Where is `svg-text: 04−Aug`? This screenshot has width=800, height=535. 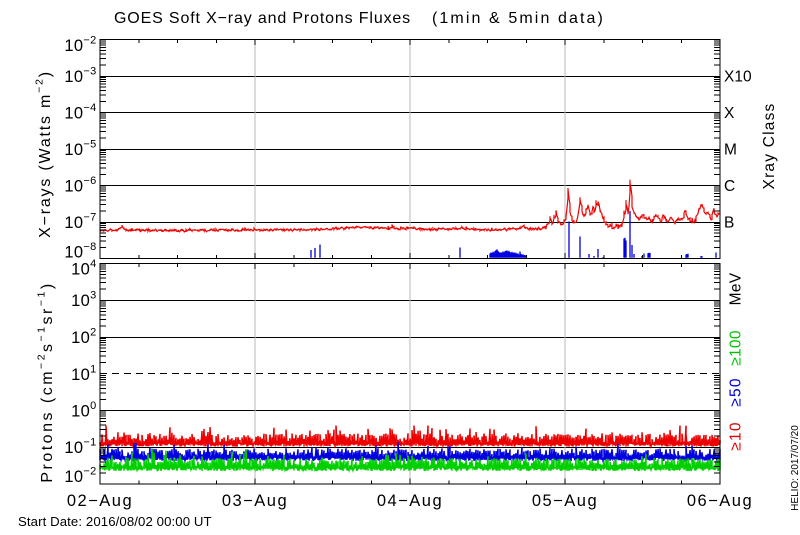 svg-text: 04−Aug is located at coordinates (410, 501).